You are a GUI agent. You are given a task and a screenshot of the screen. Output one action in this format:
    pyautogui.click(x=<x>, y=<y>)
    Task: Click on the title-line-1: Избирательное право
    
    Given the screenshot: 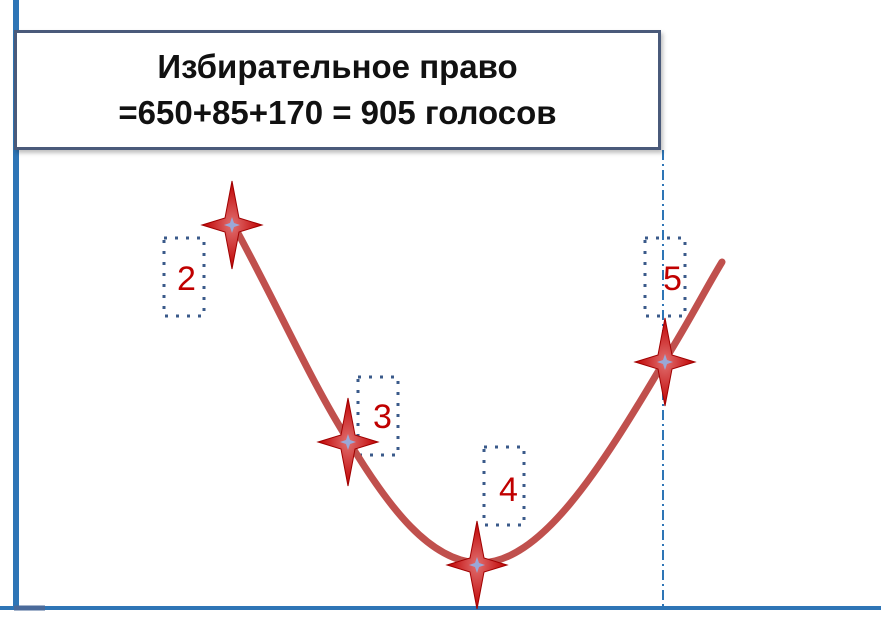 What is the action you would take?
    pyautogui.click(x=337, y=66)
    